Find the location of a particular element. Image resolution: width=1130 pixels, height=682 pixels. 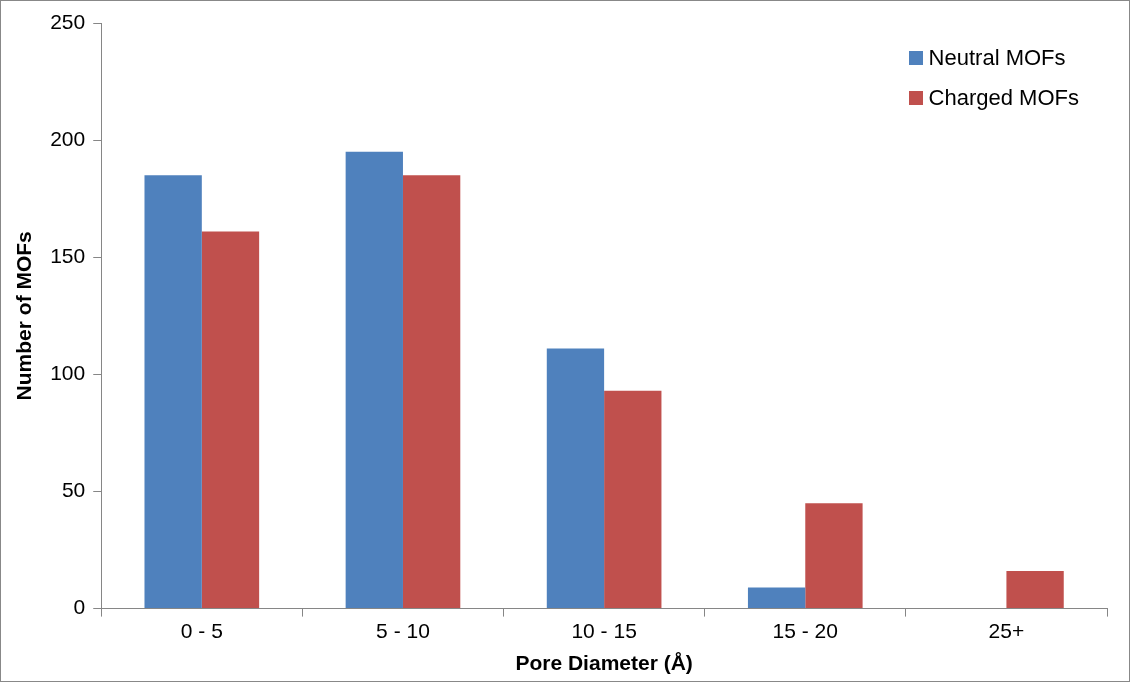

y-tick-label: 150 is located at coordinates (68, 256).